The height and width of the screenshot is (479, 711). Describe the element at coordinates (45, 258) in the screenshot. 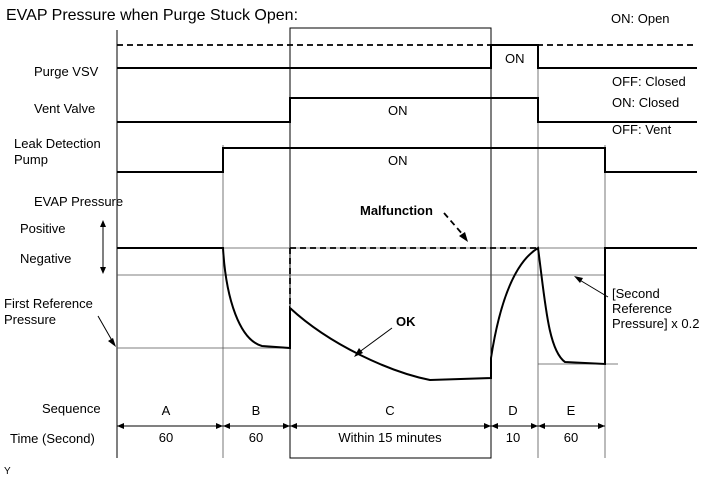

I see `label-negative: Negative` at that location.